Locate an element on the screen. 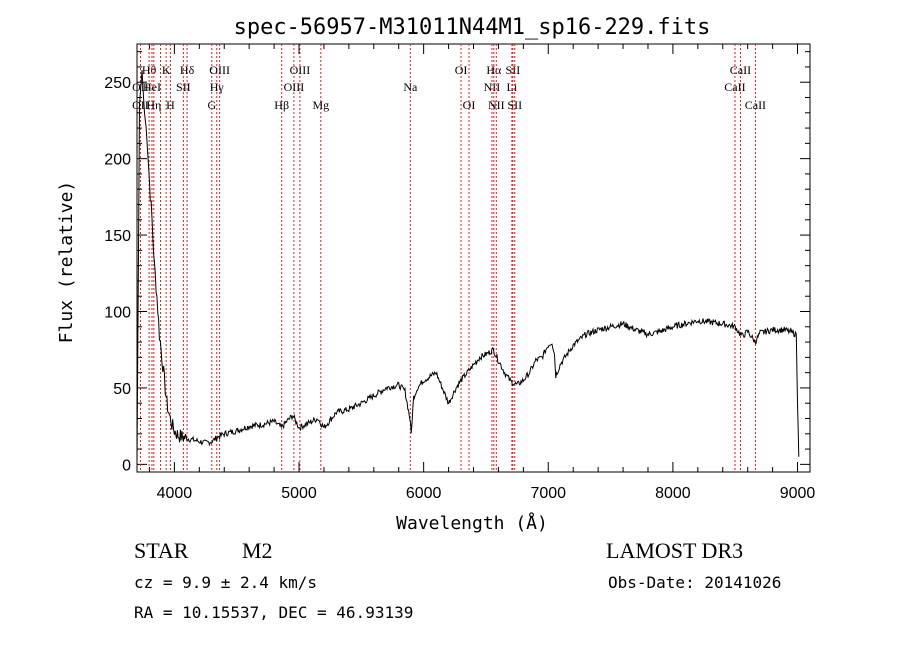  y-tick-label: 100 is located at coordinates (117, 313).